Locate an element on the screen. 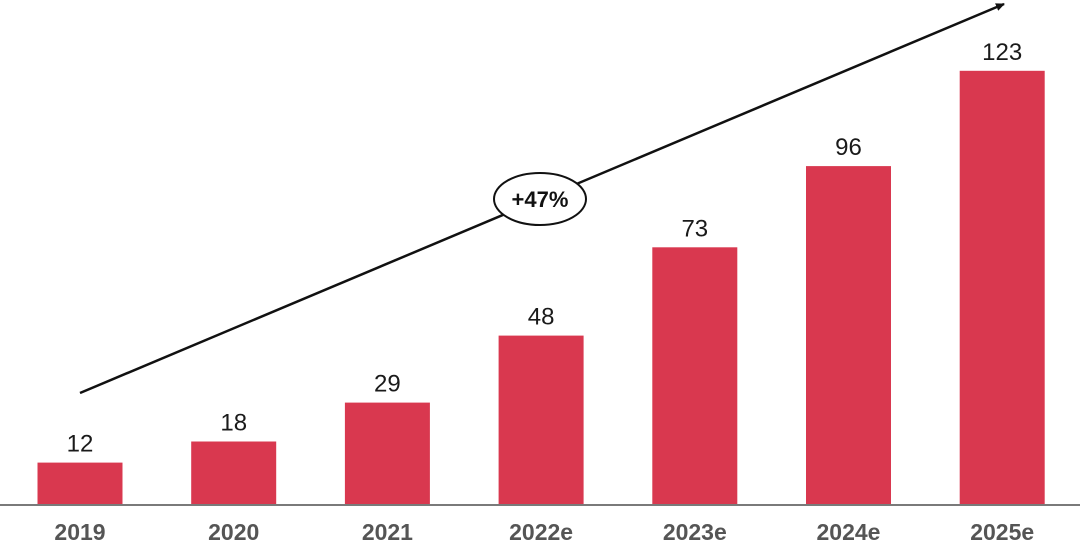  cagr-label: +47% is located at coordinates (540, 199).